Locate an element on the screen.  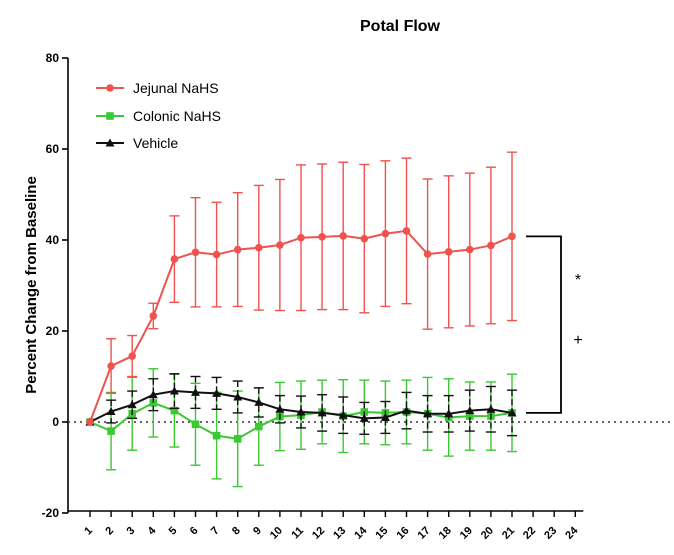
x-tick-label: 18 is located at coordinates (445, 533).